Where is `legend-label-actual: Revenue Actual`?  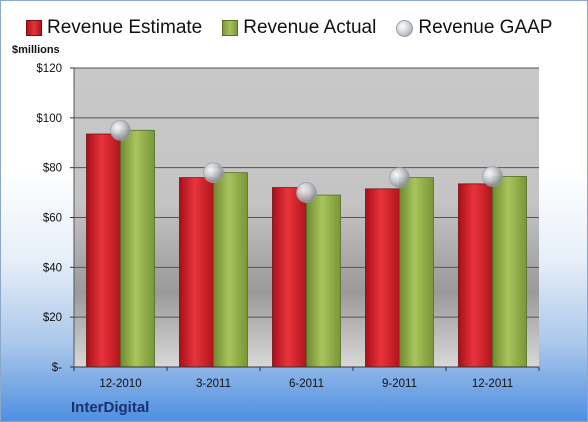
legend-label-actual: Revenue Actual is located at coordinates (310, 27).